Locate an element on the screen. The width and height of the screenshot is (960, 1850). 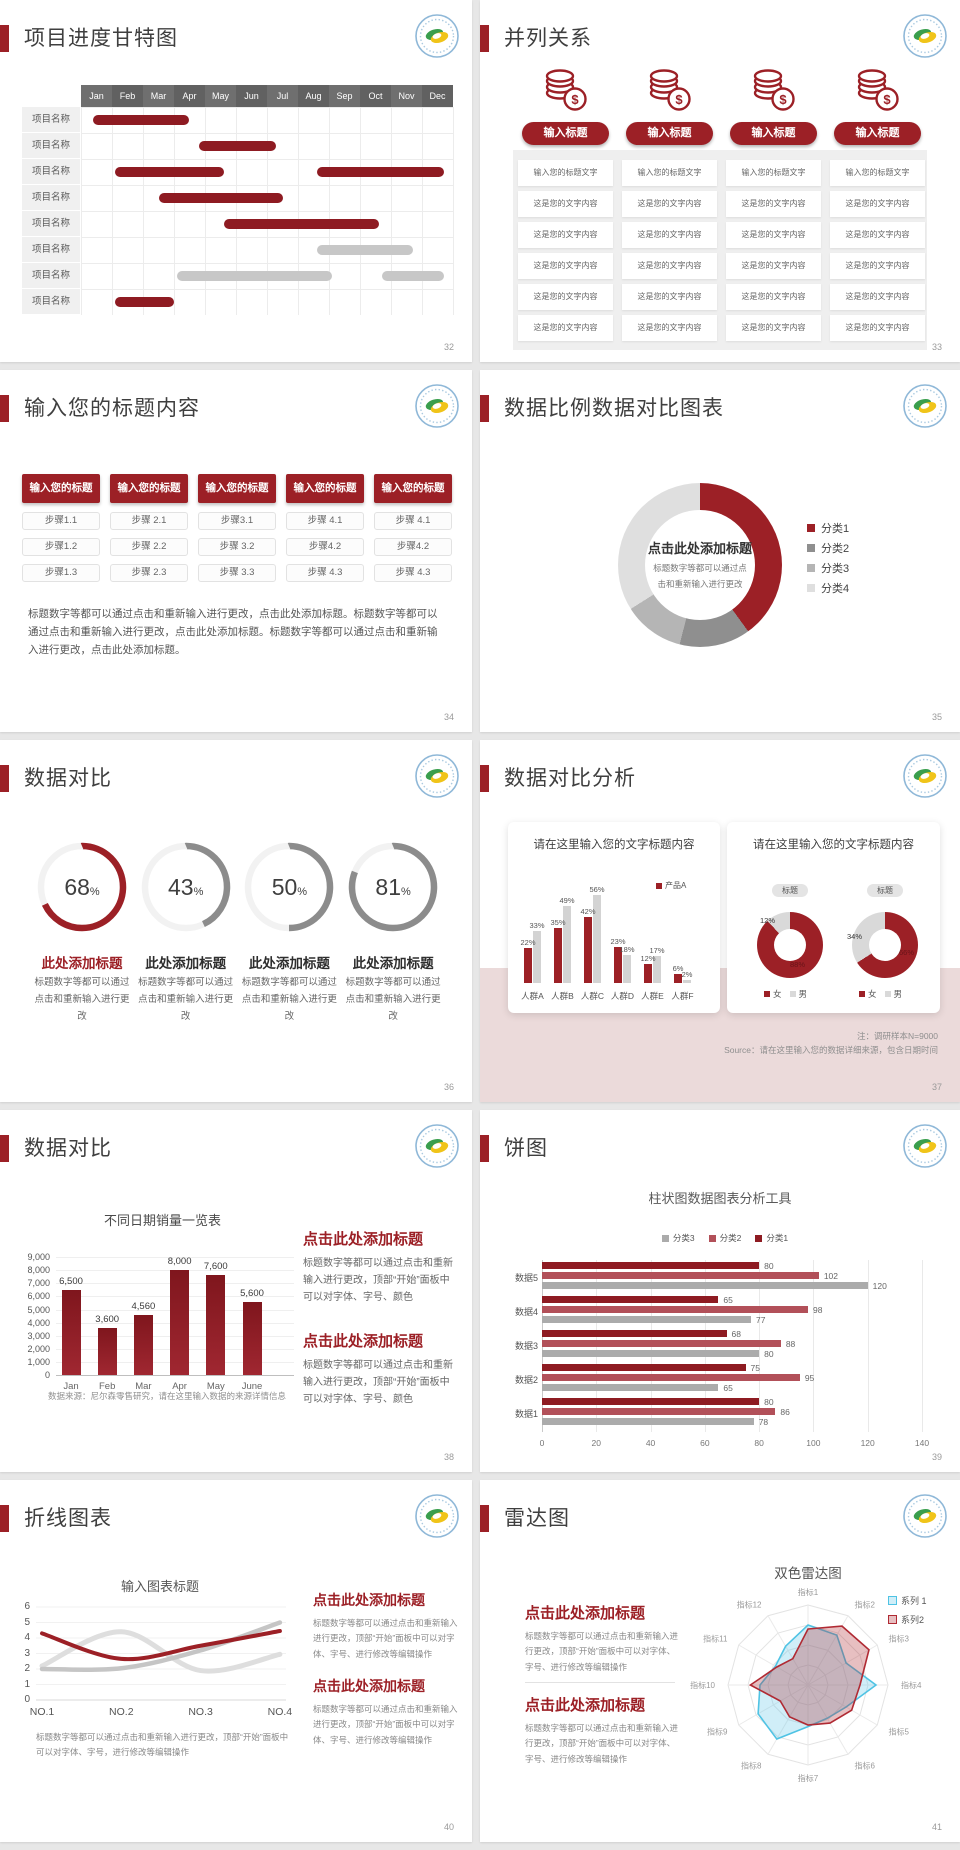
y-tick-label: 0 is located at coordinates (47, 1375).